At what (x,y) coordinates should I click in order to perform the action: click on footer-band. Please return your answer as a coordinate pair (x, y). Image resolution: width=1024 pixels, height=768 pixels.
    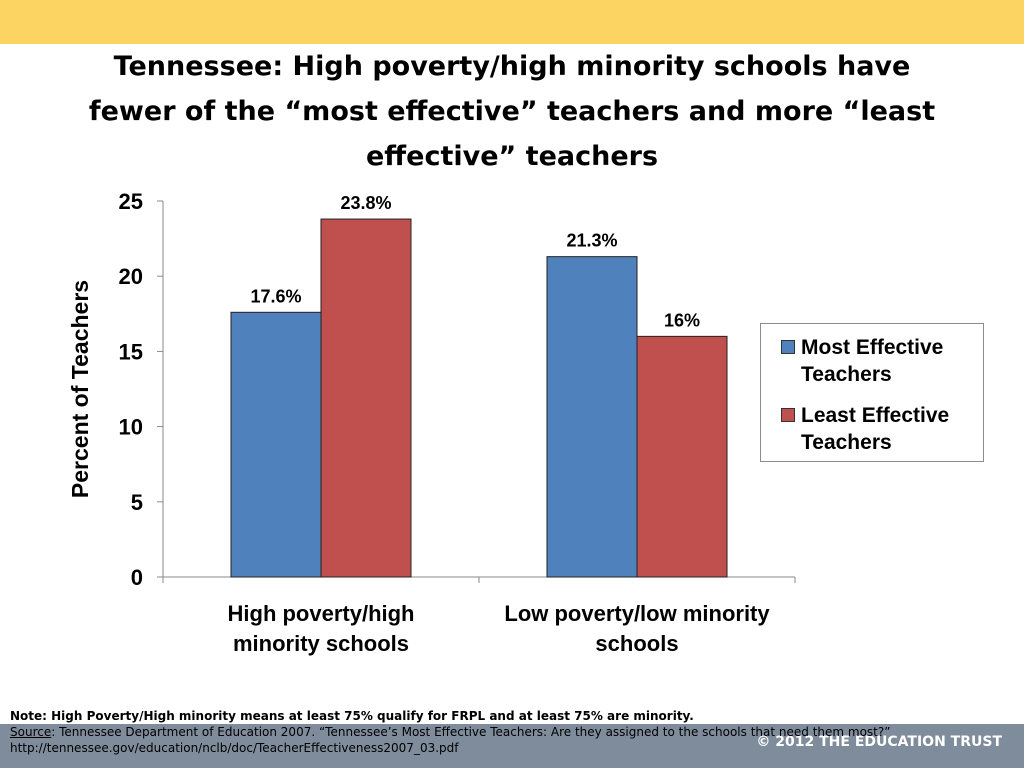
    Looking at the image, I should click on (512, 746).